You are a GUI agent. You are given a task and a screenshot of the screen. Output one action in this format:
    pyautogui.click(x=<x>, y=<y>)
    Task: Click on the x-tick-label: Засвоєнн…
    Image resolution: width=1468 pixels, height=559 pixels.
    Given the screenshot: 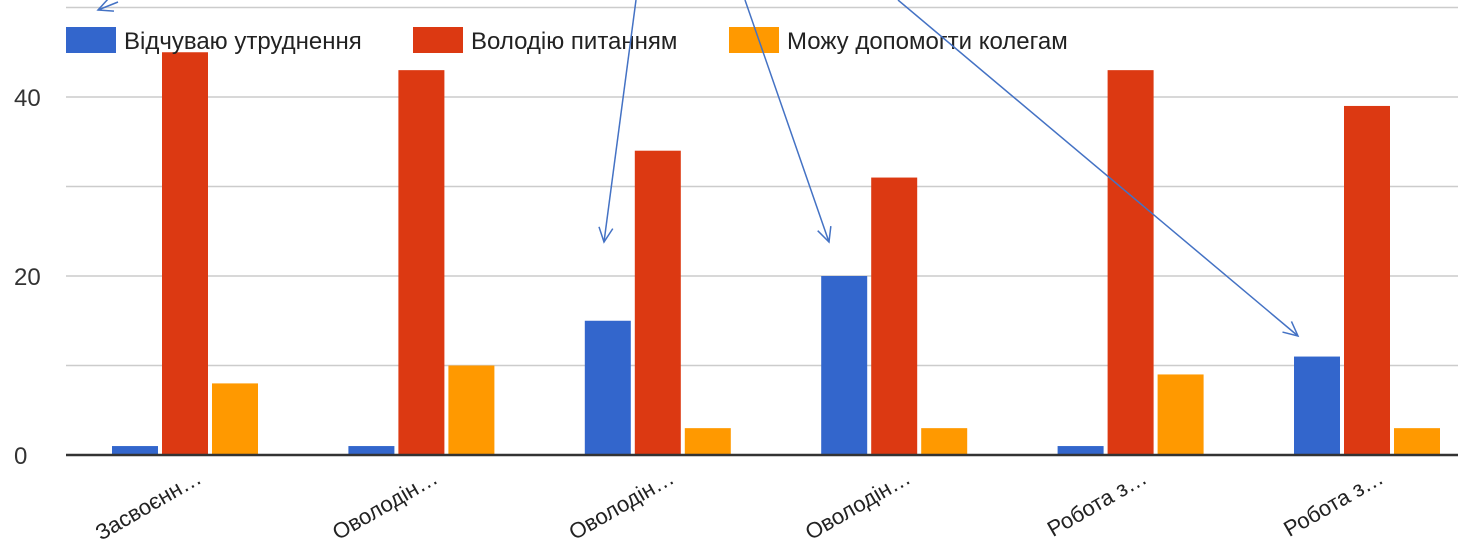 What is the action you would take?
    pyautogui.click(x=148, y=505)
    